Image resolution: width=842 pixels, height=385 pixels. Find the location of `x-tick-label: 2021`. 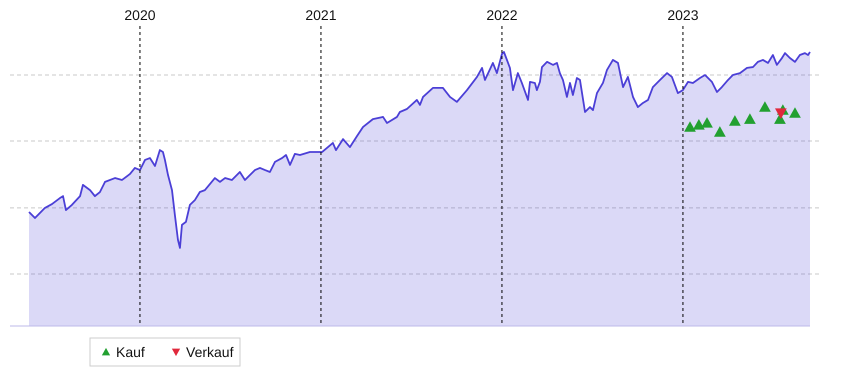

x-tick-label: 2021 is located at coordinates (321, 15).